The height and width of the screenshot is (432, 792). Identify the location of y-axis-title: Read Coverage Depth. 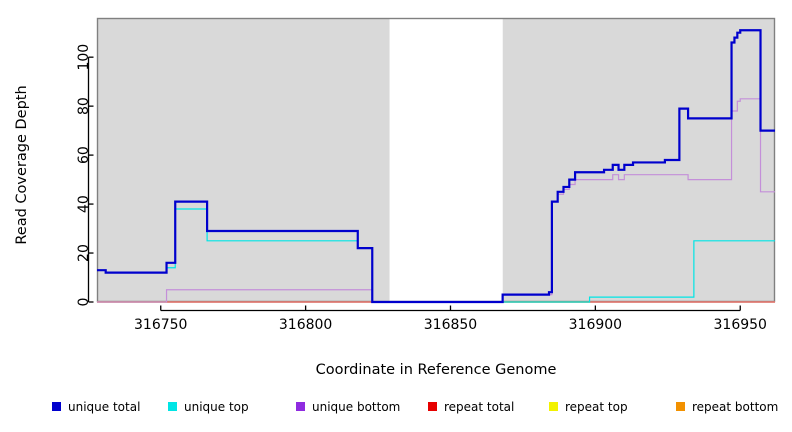
(22, 164).